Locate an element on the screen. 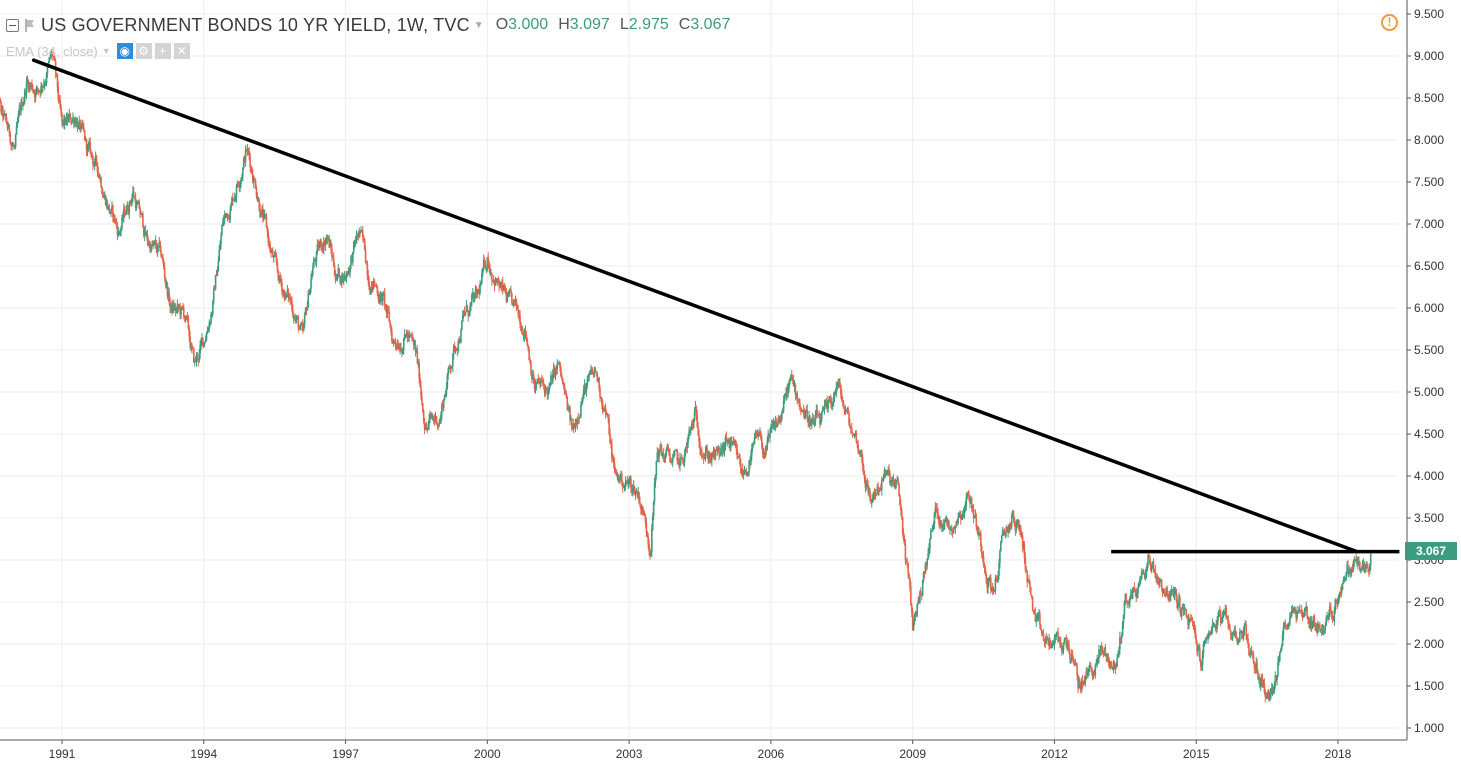 The width and height of the screenshot is (1461, 762). eye-icon: ◉ is located at coordinates (124, 51).